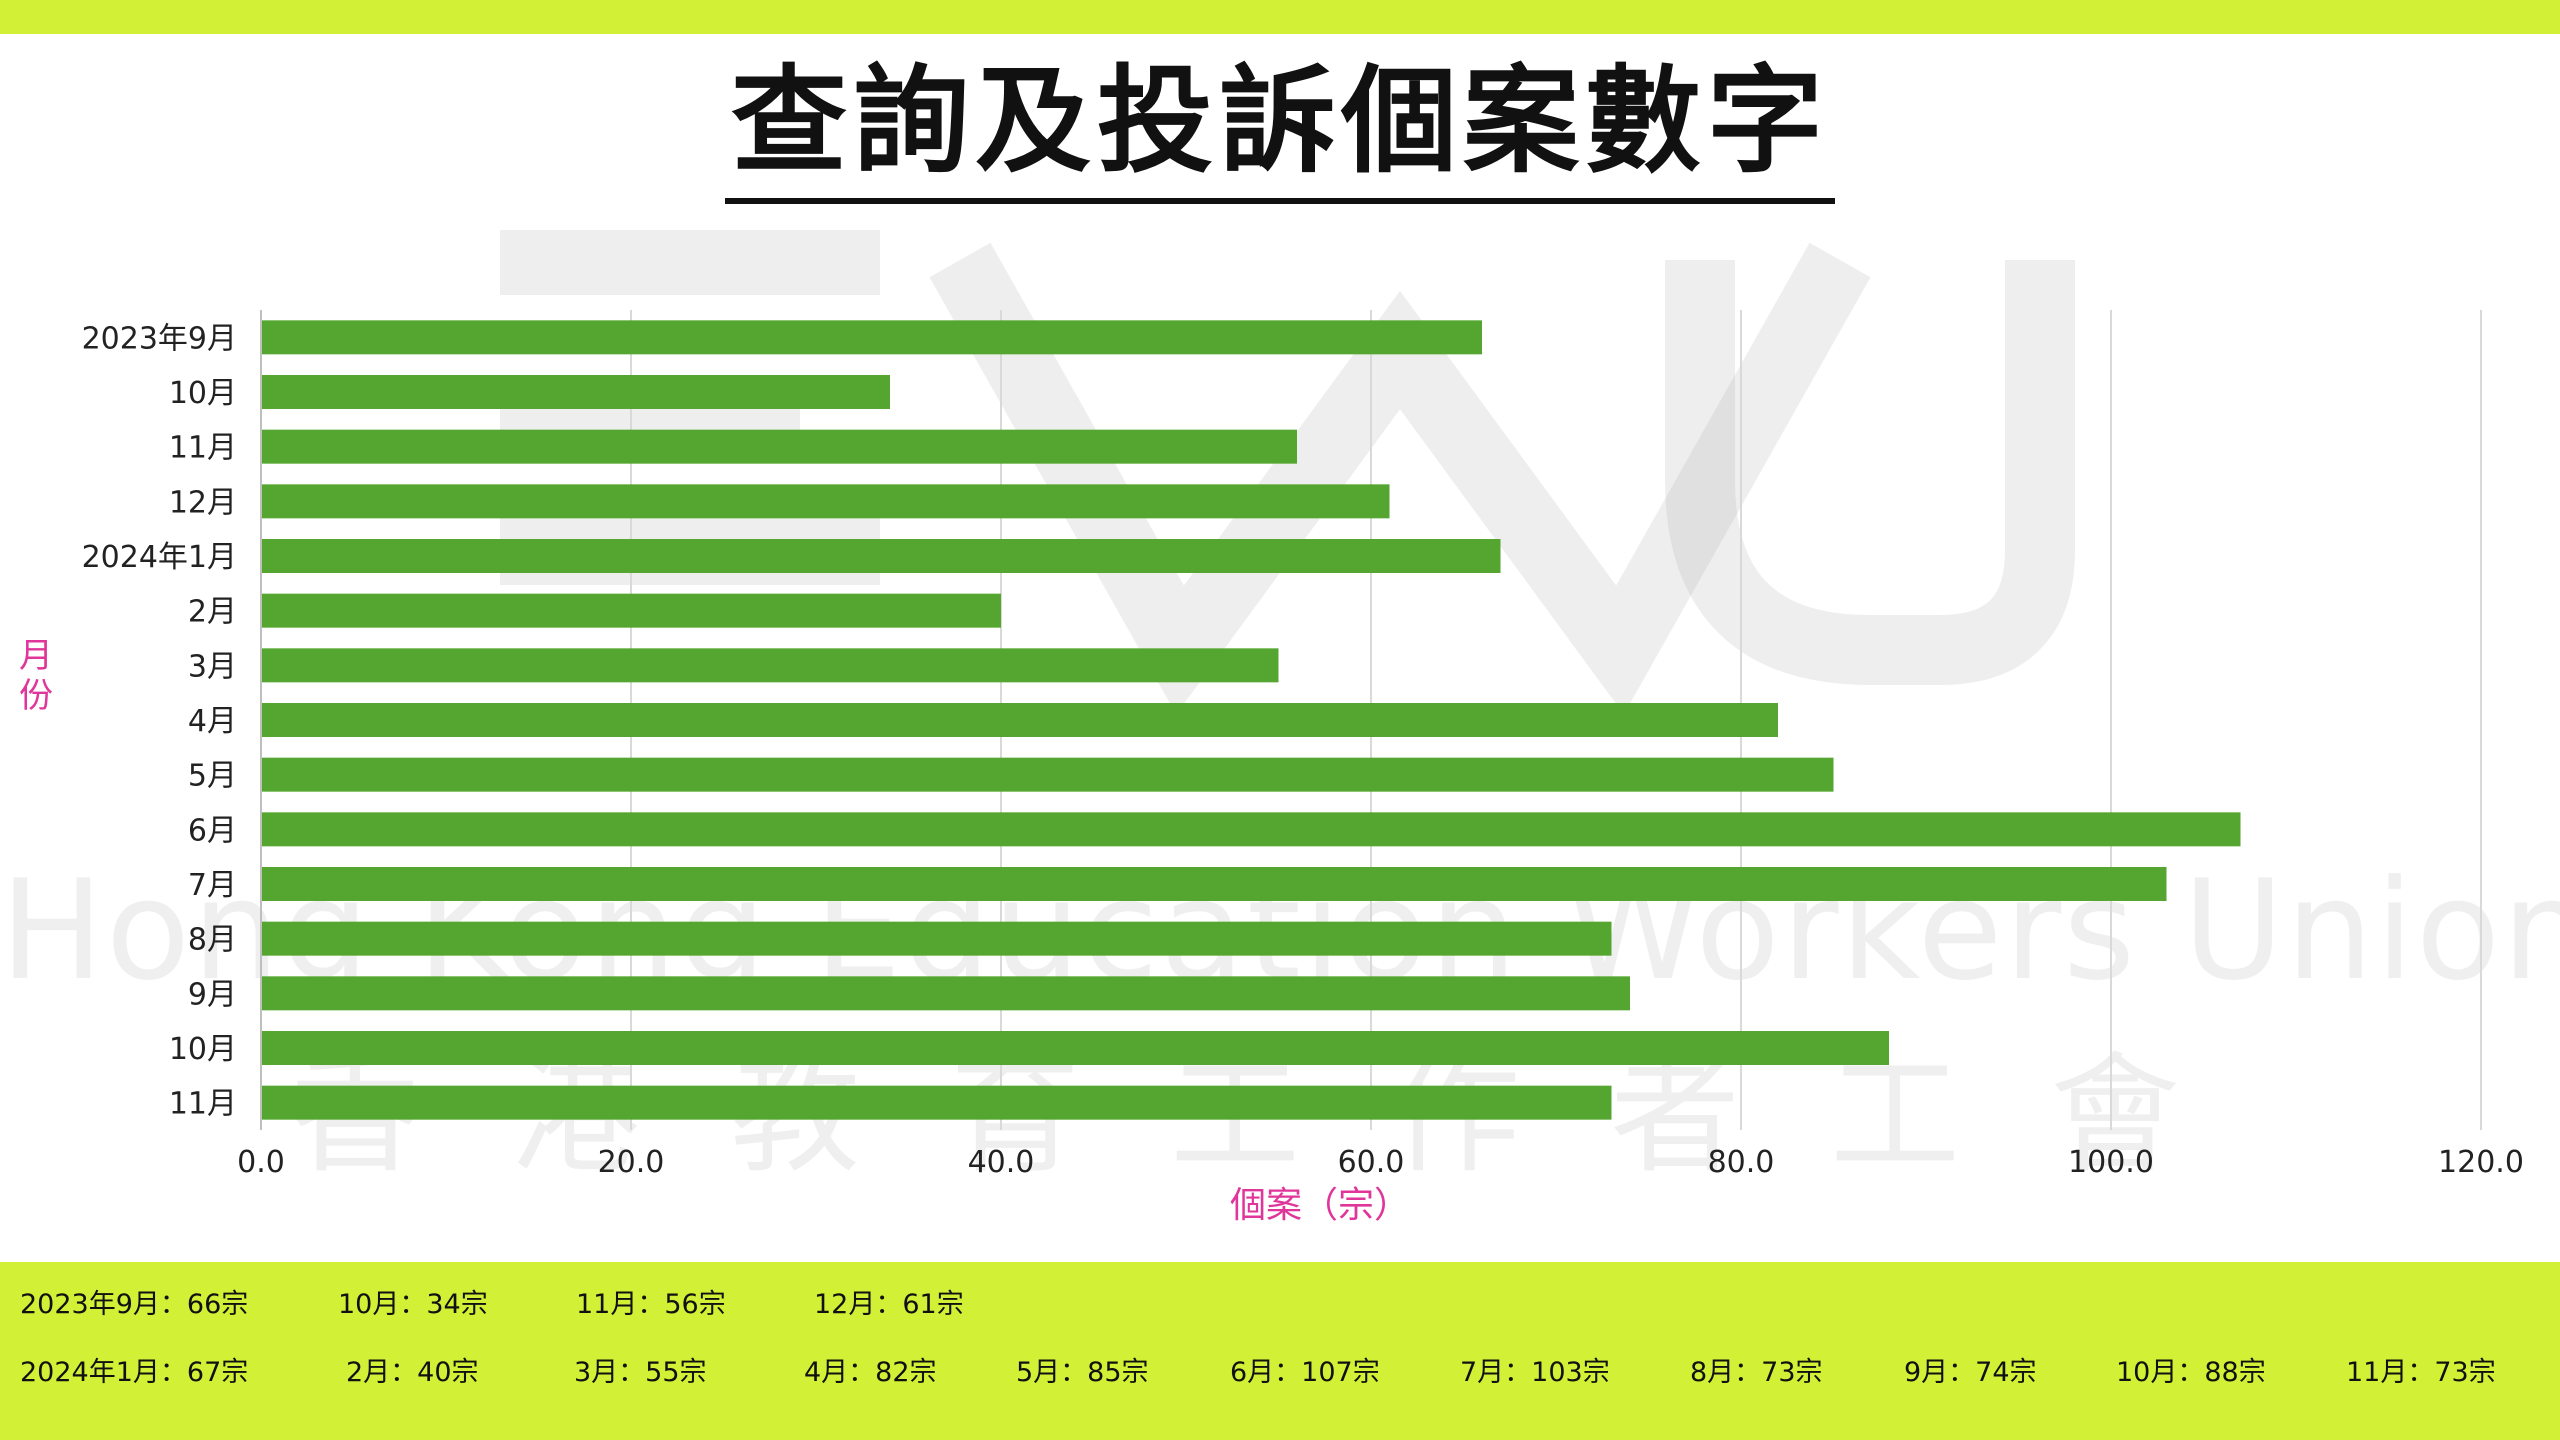 The image size is (2560, 1440). I want to click on summary-item: 4月：82宗, so click(870, 1372).